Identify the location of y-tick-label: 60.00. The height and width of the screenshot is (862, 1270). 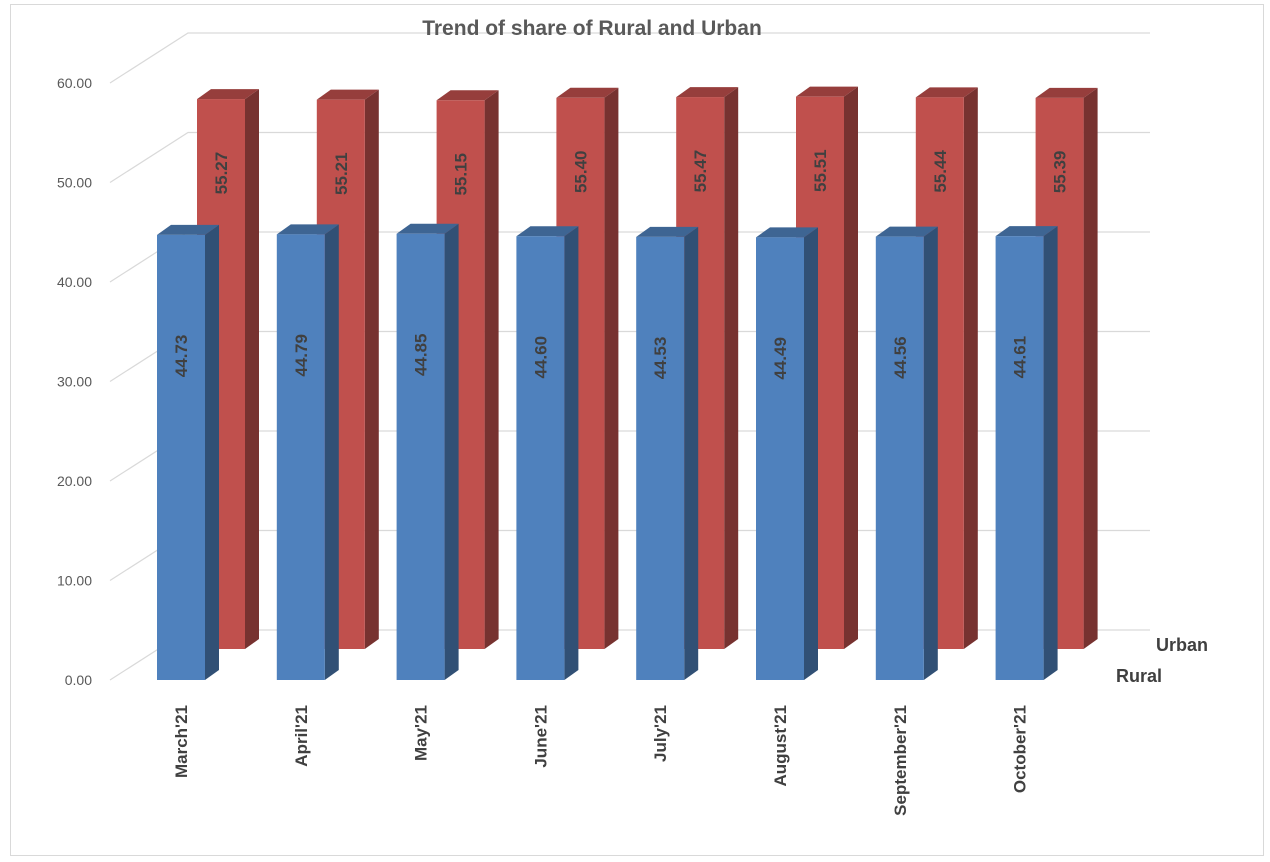
(74, 83).